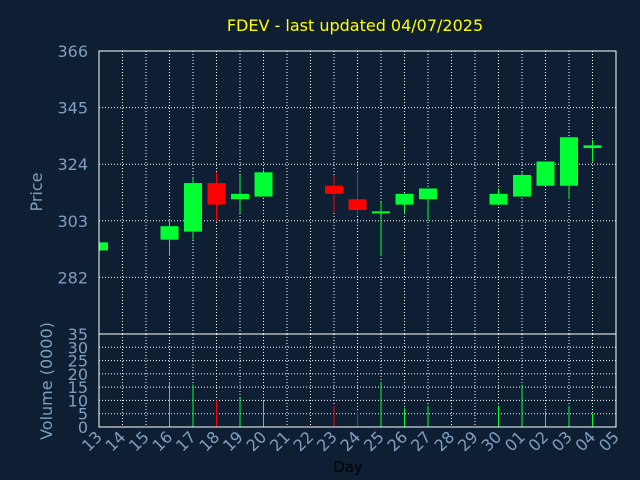 This screenshot has width=640, height=480. I want to click on volume-tick-label: 15, so click(78, 387).